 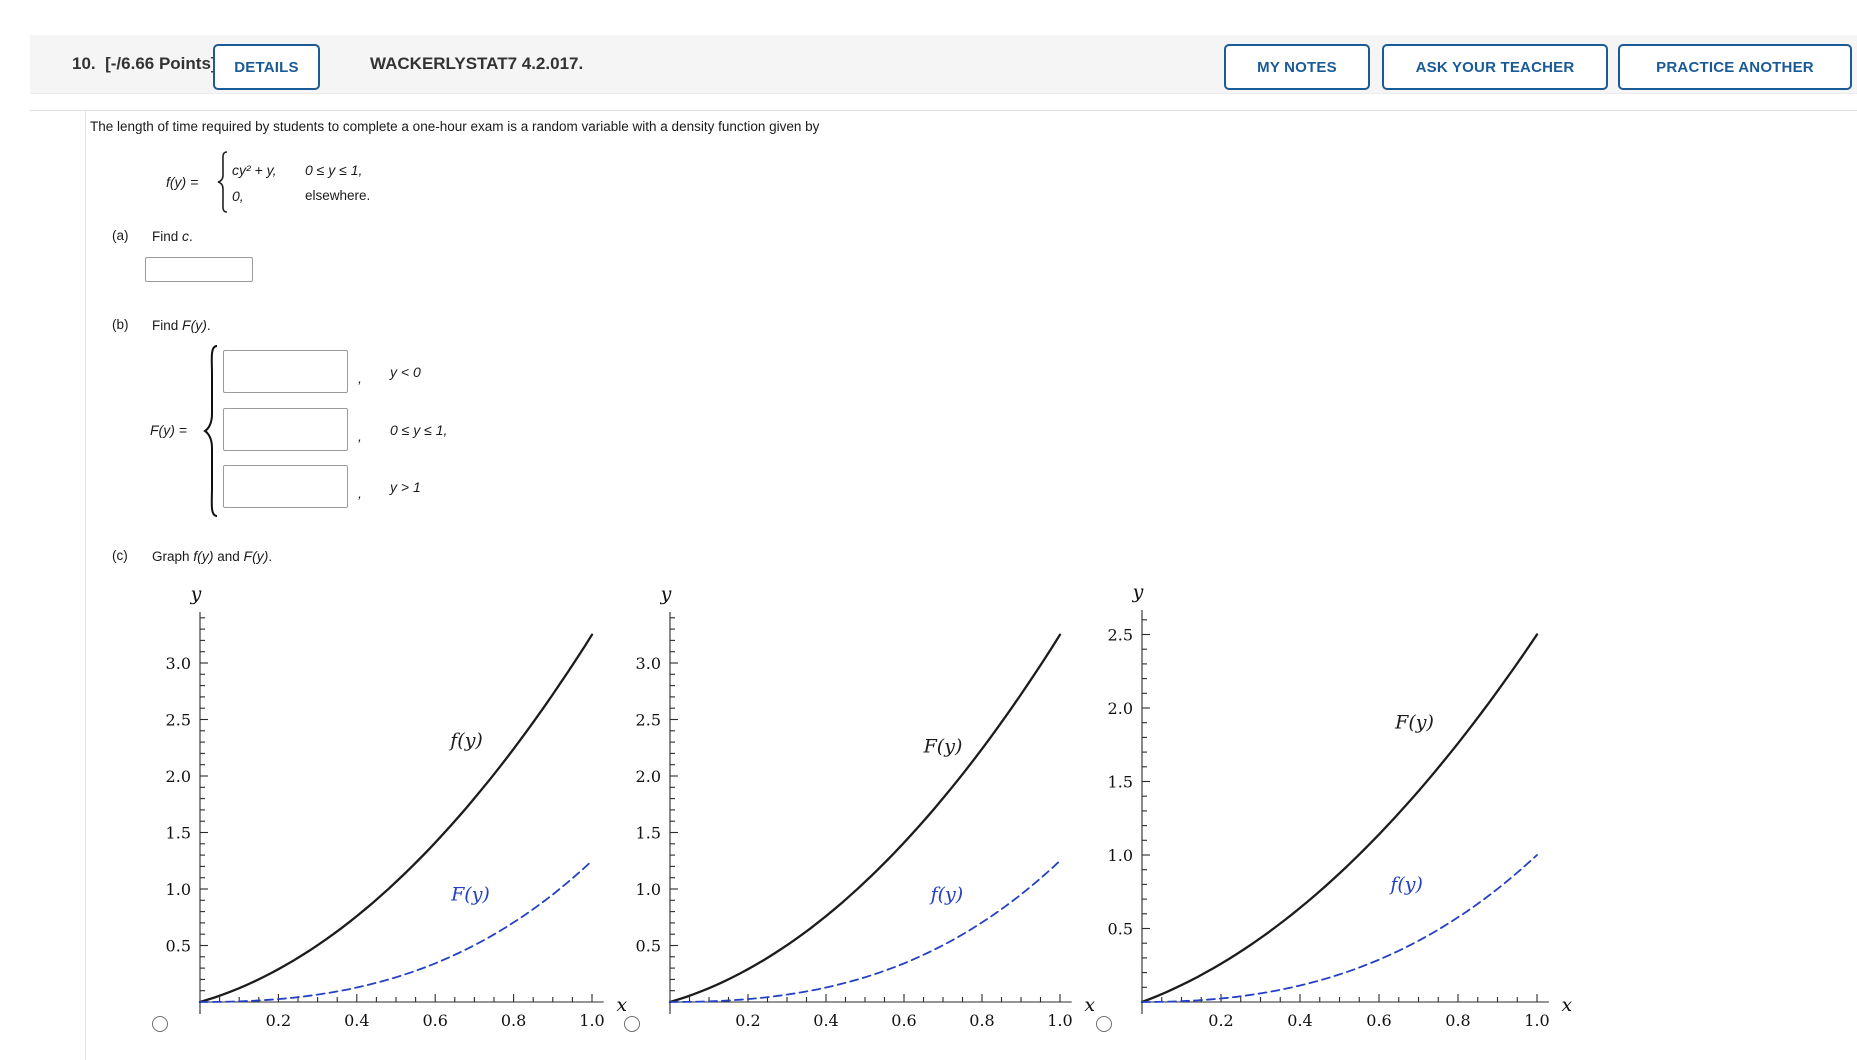 What do you see at coordinates (632, 1024) in the screenshot?
I see `graph-option-2-radio` at bounding box center [632, 1024].